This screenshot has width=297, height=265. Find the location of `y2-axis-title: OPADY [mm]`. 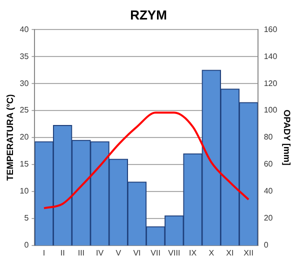

y2-axis-title: OPADY [mm] is located at coordinates (287, 138).